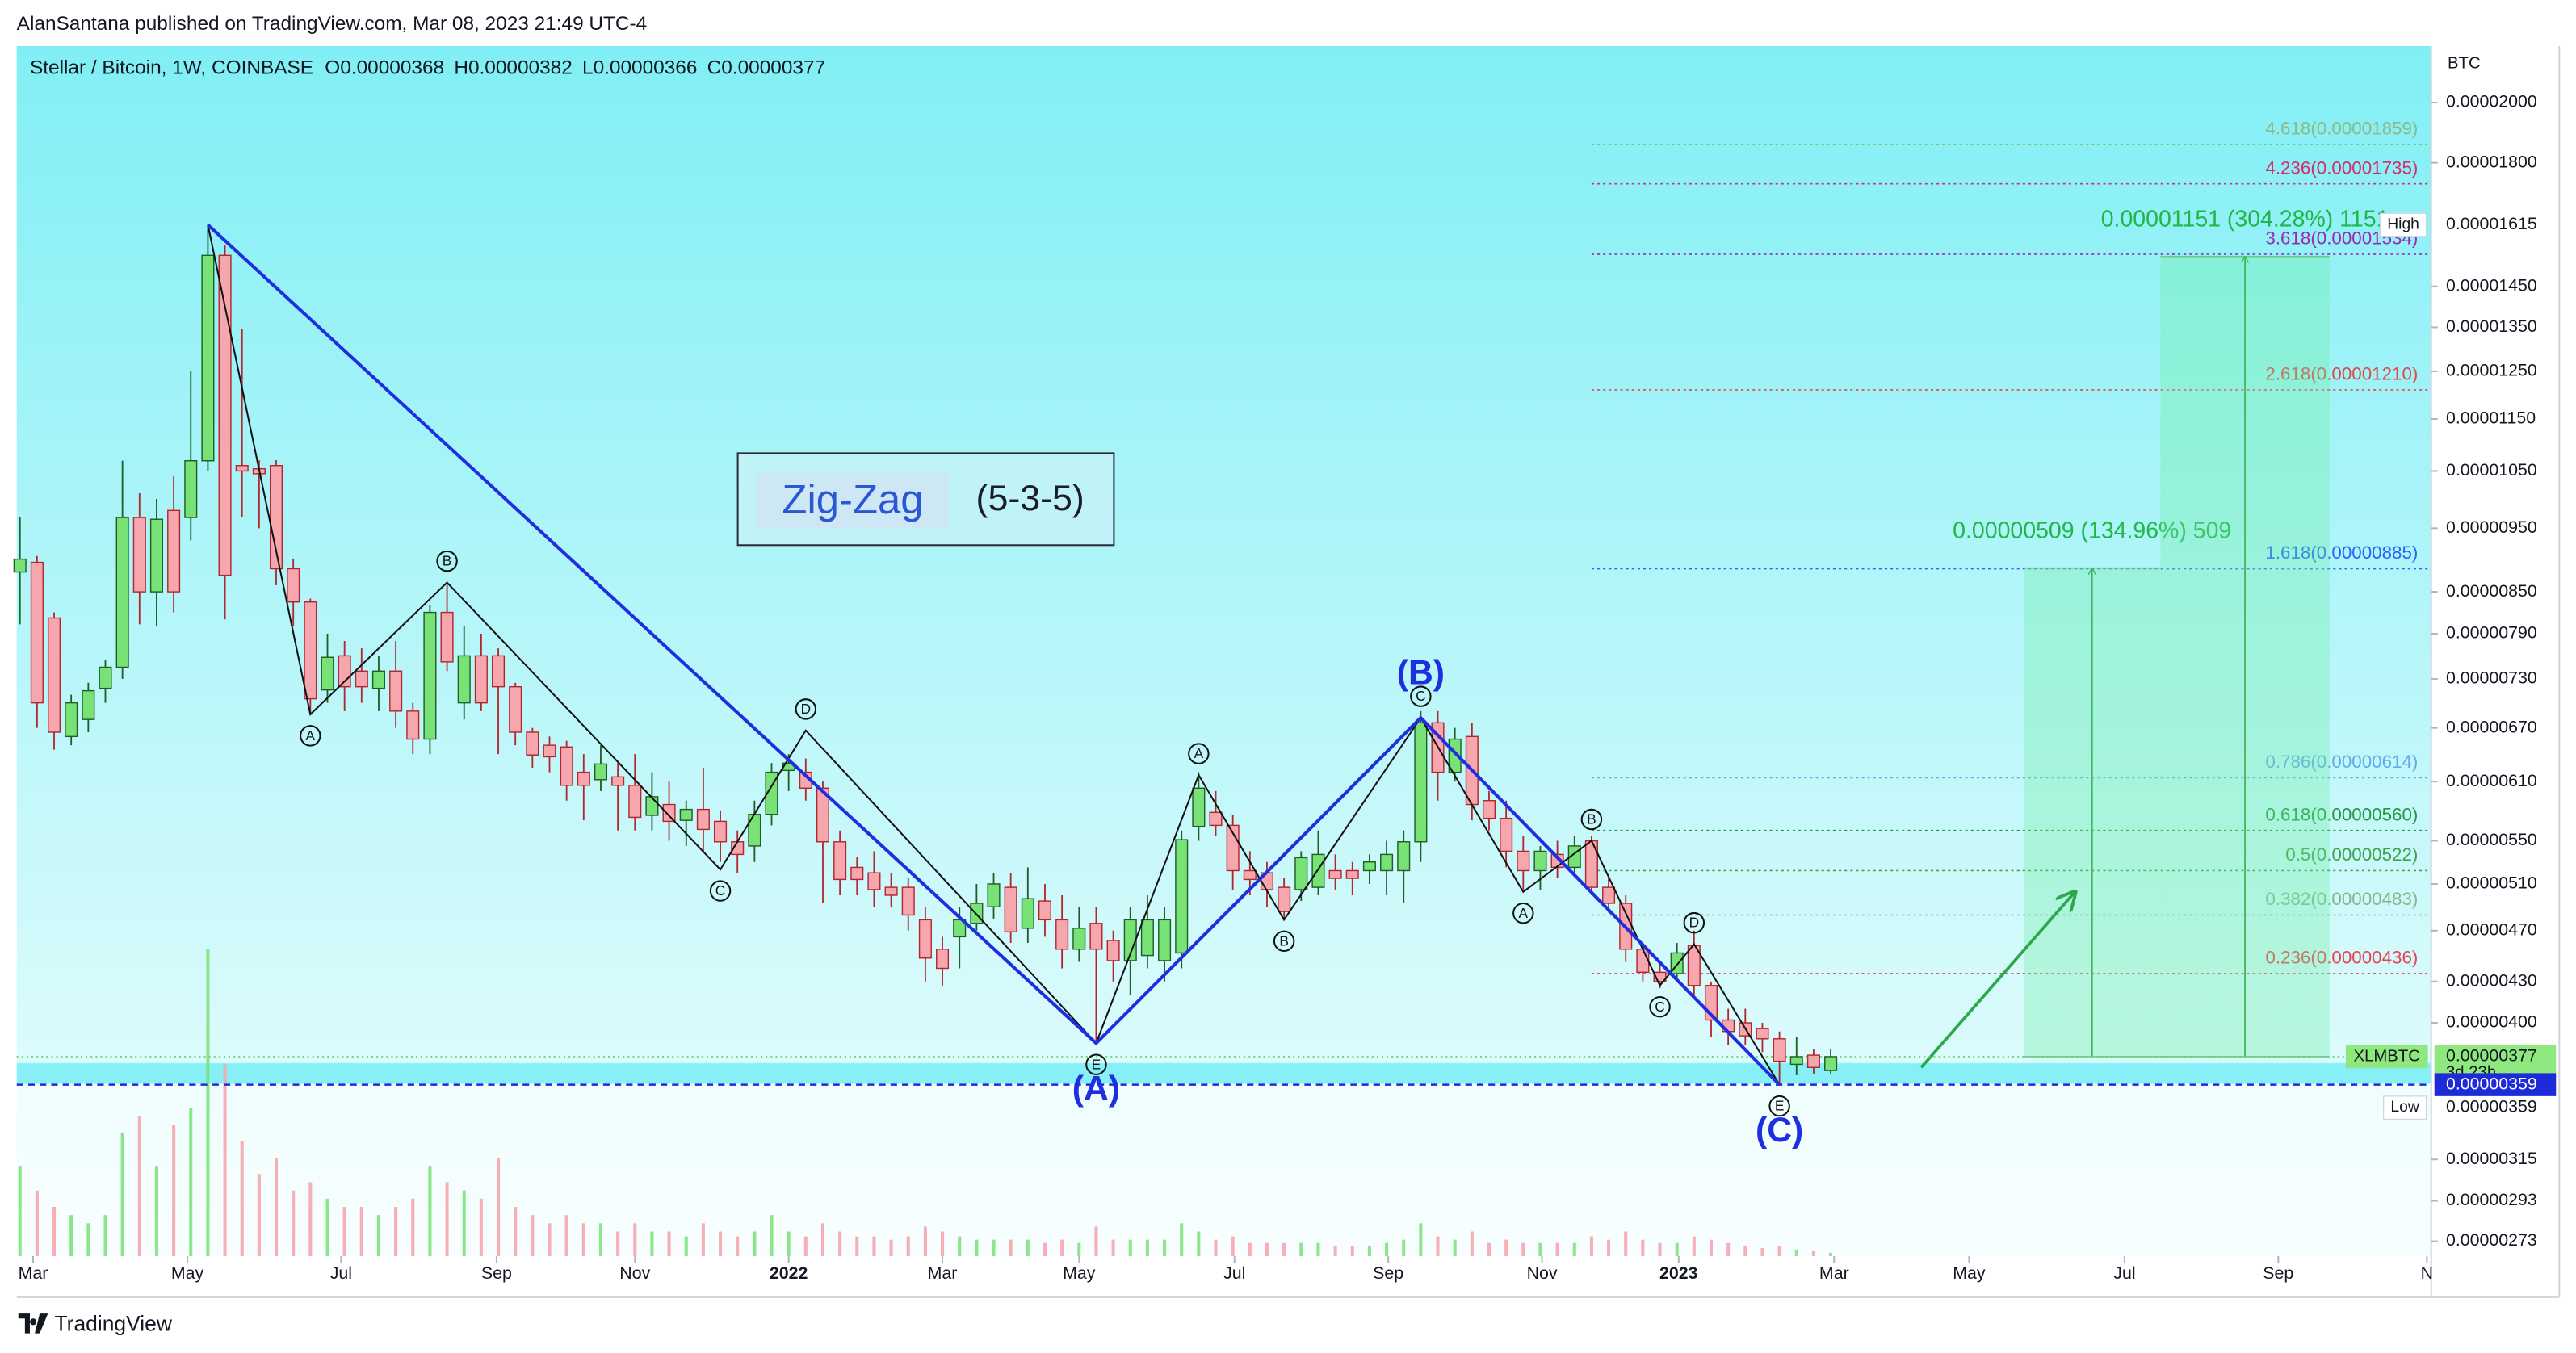  I want to click on y-tick-label: 0.00000400, so click(2491, 1022).